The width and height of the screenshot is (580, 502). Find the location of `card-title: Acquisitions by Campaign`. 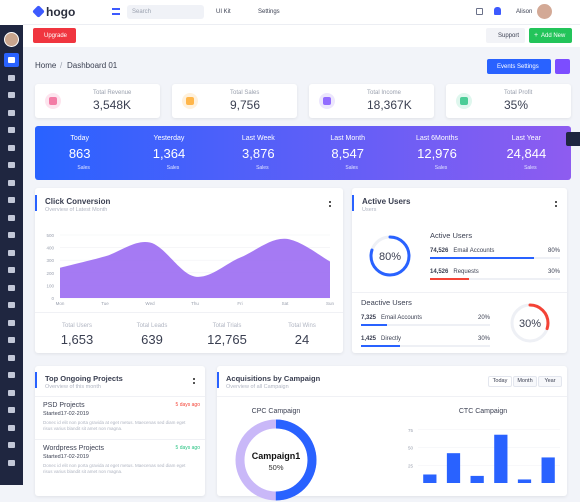

card-title: Acquisitions by Campaign is located at coordinates (273, 378).